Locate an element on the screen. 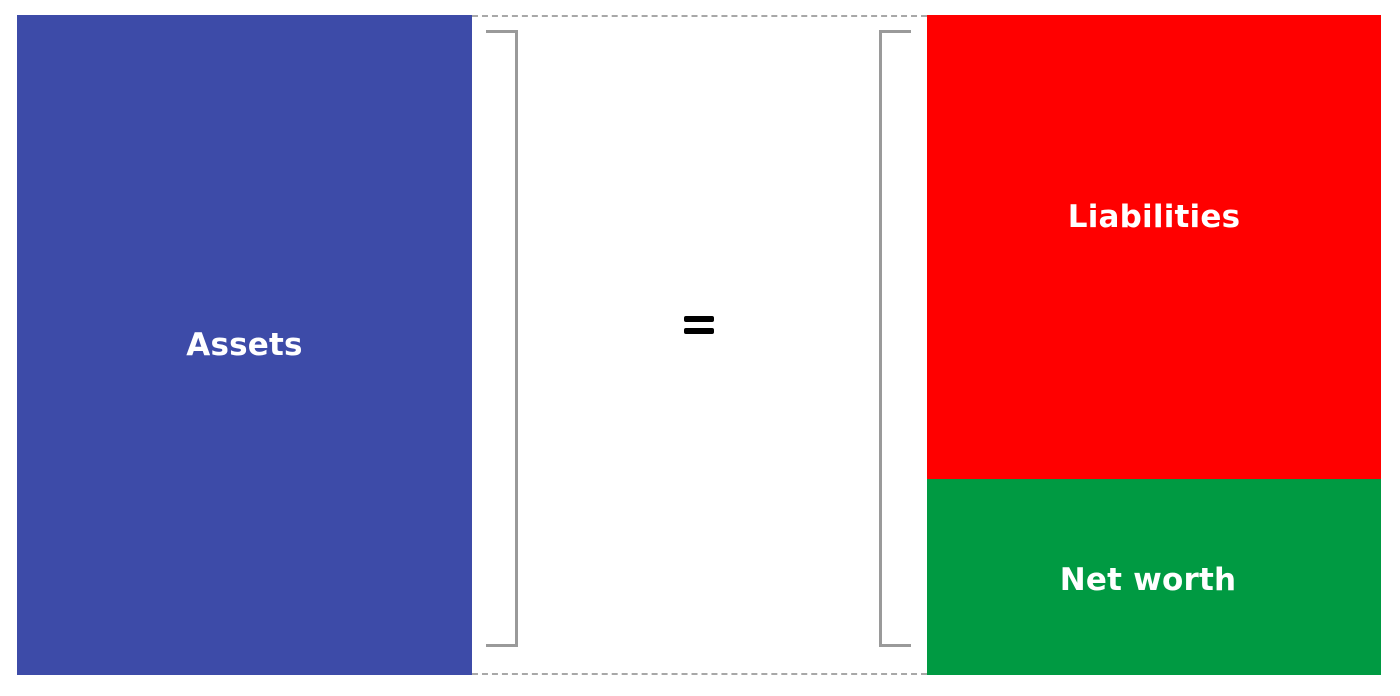  equals-bar-bottom is located at coordinates (699, 331).